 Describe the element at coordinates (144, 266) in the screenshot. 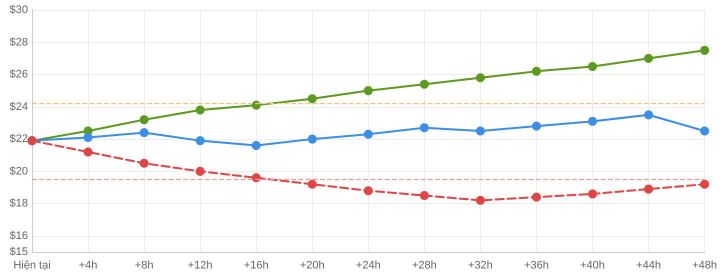

I see `x-tick-label: +8h` at that location.